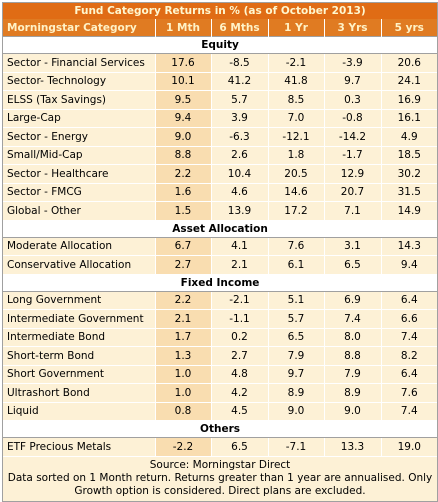  What do you see at coordinates (182, 265) in the screenshot?
I see `cell-1-month: 2.7` at bounding box center [182, 265].